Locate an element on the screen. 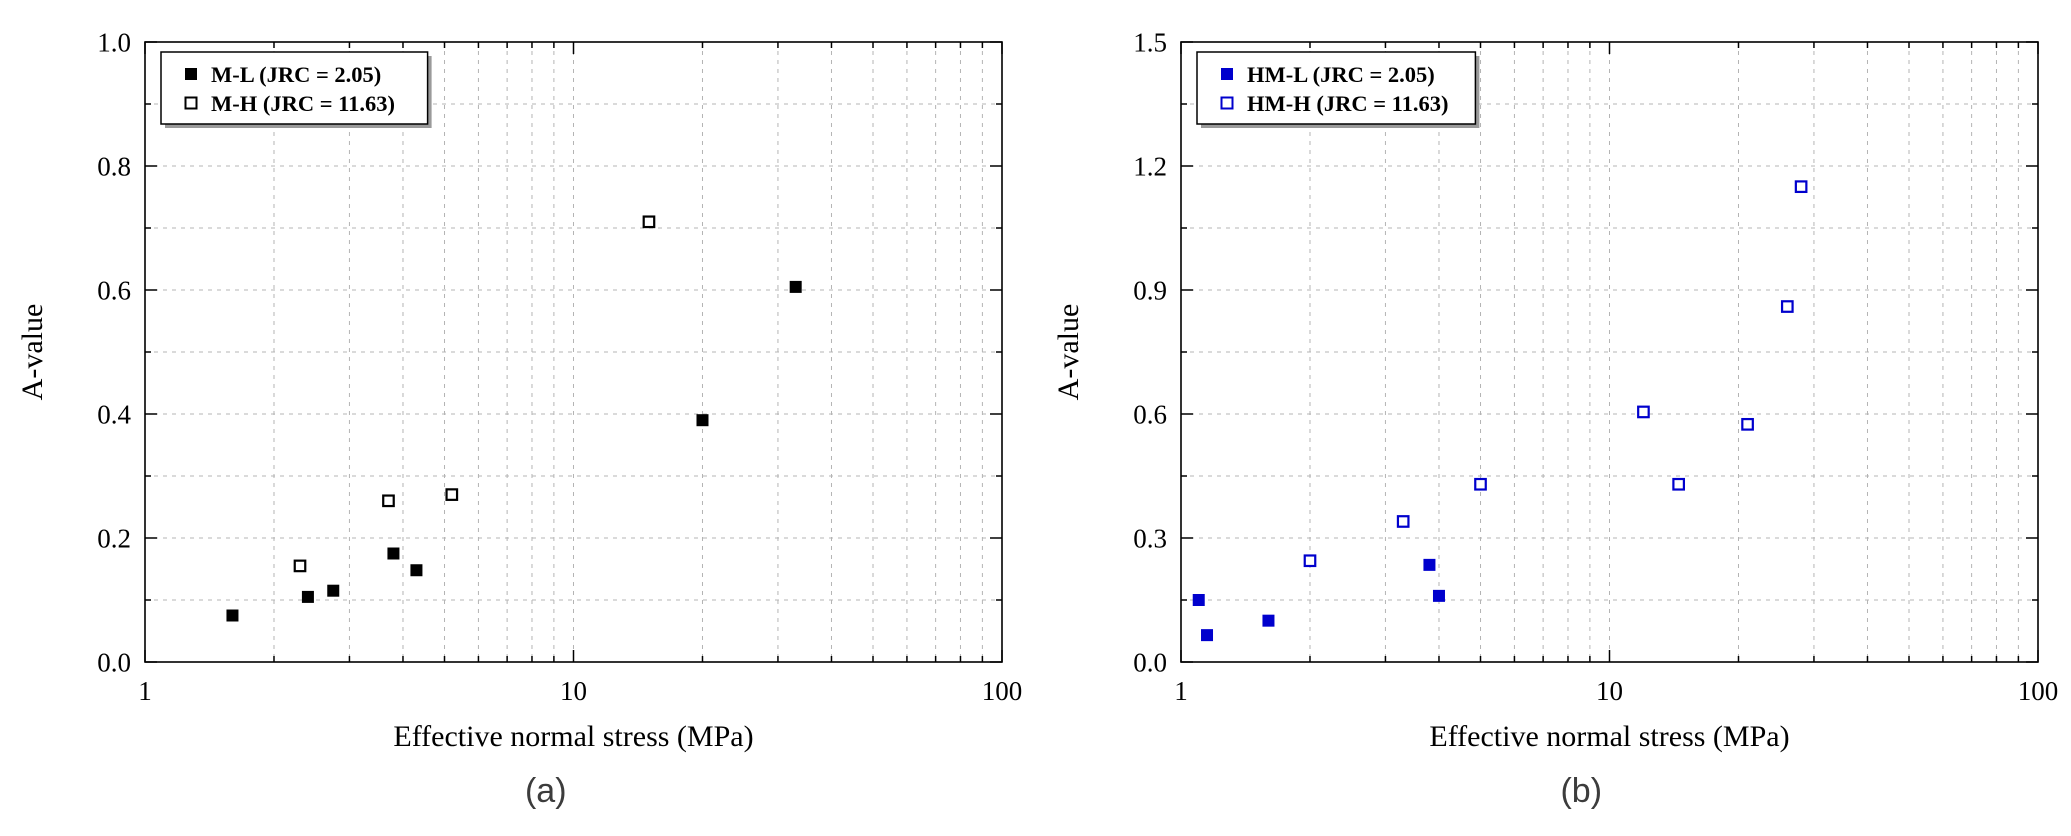  y-tick-label: 1.5 is located at coordinates (1150, 42).